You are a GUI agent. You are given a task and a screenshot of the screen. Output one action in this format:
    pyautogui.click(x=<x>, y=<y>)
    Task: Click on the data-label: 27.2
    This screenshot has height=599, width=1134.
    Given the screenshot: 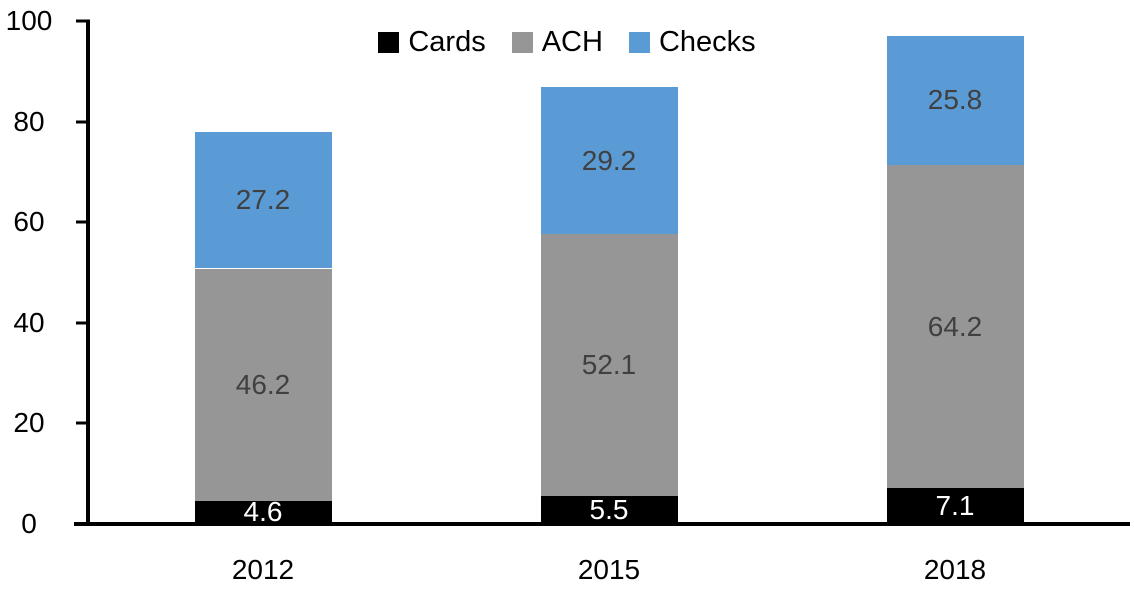 What is the action you would take?
    pyautogui.click(x=263, y=200)
    